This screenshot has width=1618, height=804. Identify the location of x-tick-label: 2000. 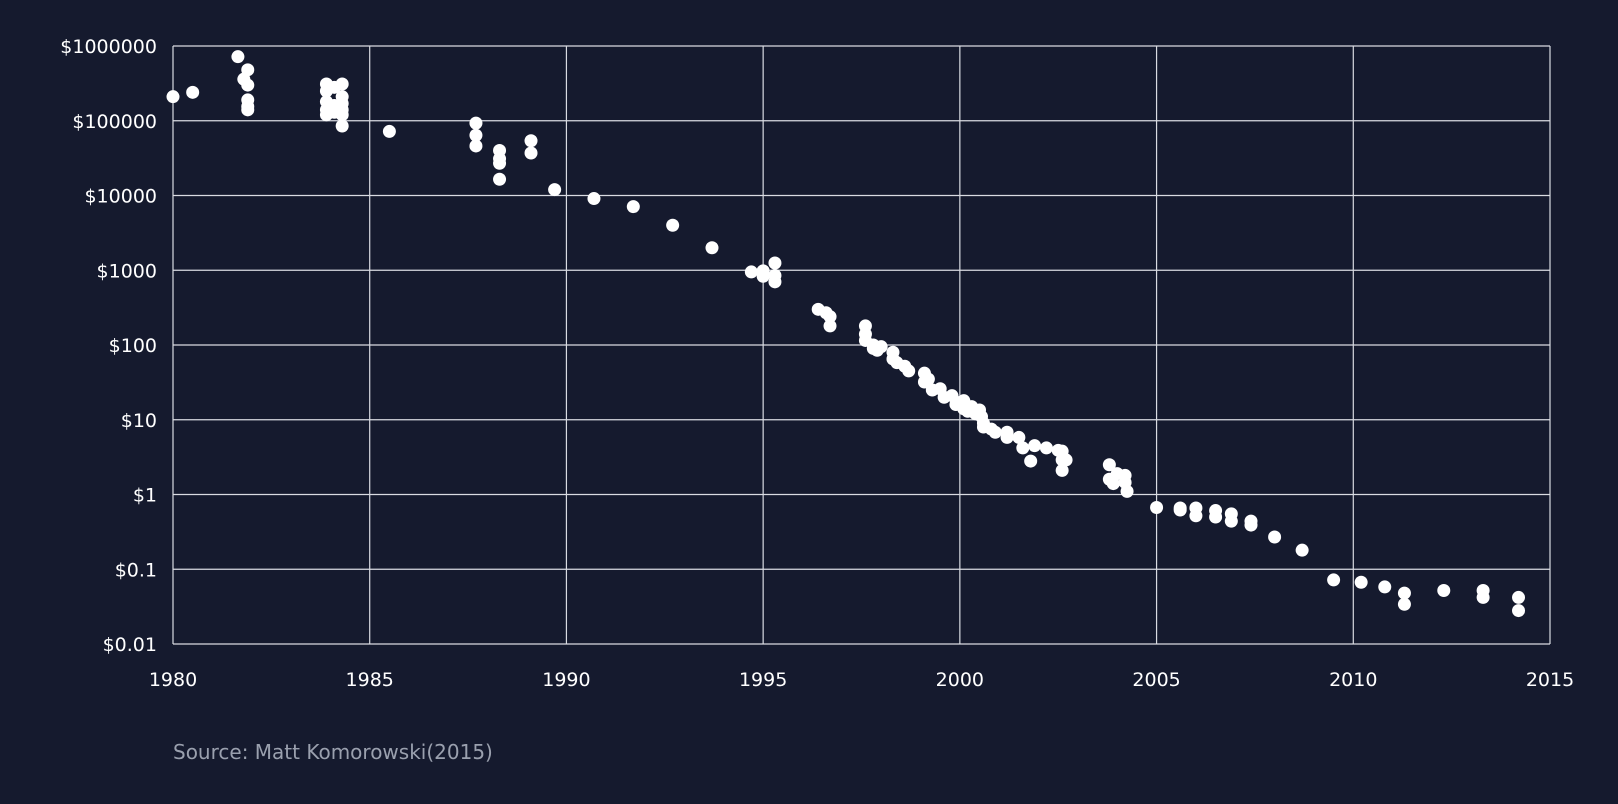
(960, 680).